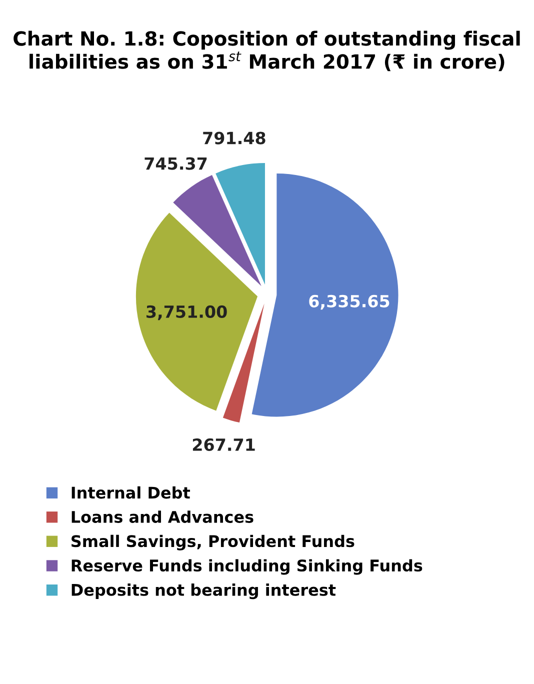 The width and height of the screenshot is (534, 684). What do you see at coordinates (175, 163) in the screenshot?
I see `data-label: 745.37` at bounding box center [175, 163].